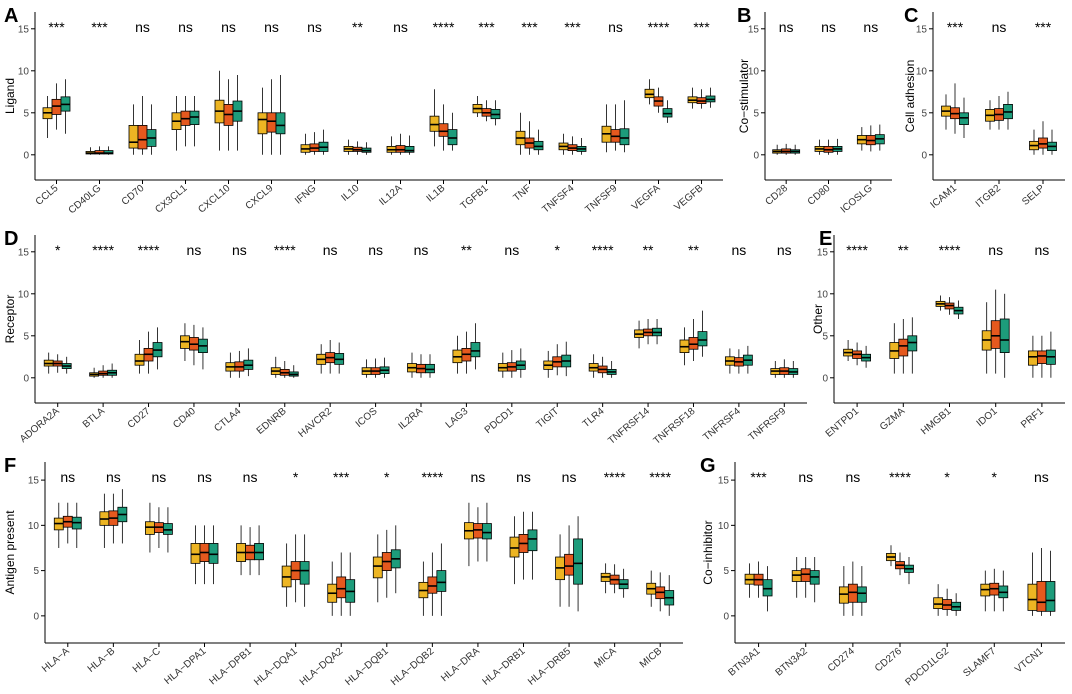 The height and width of the screenshot is (694, 1072). What do you see at coordinates (367, 418) in the screenshot?
I see `category-label: ICOS` at bounding box center [367, 418].